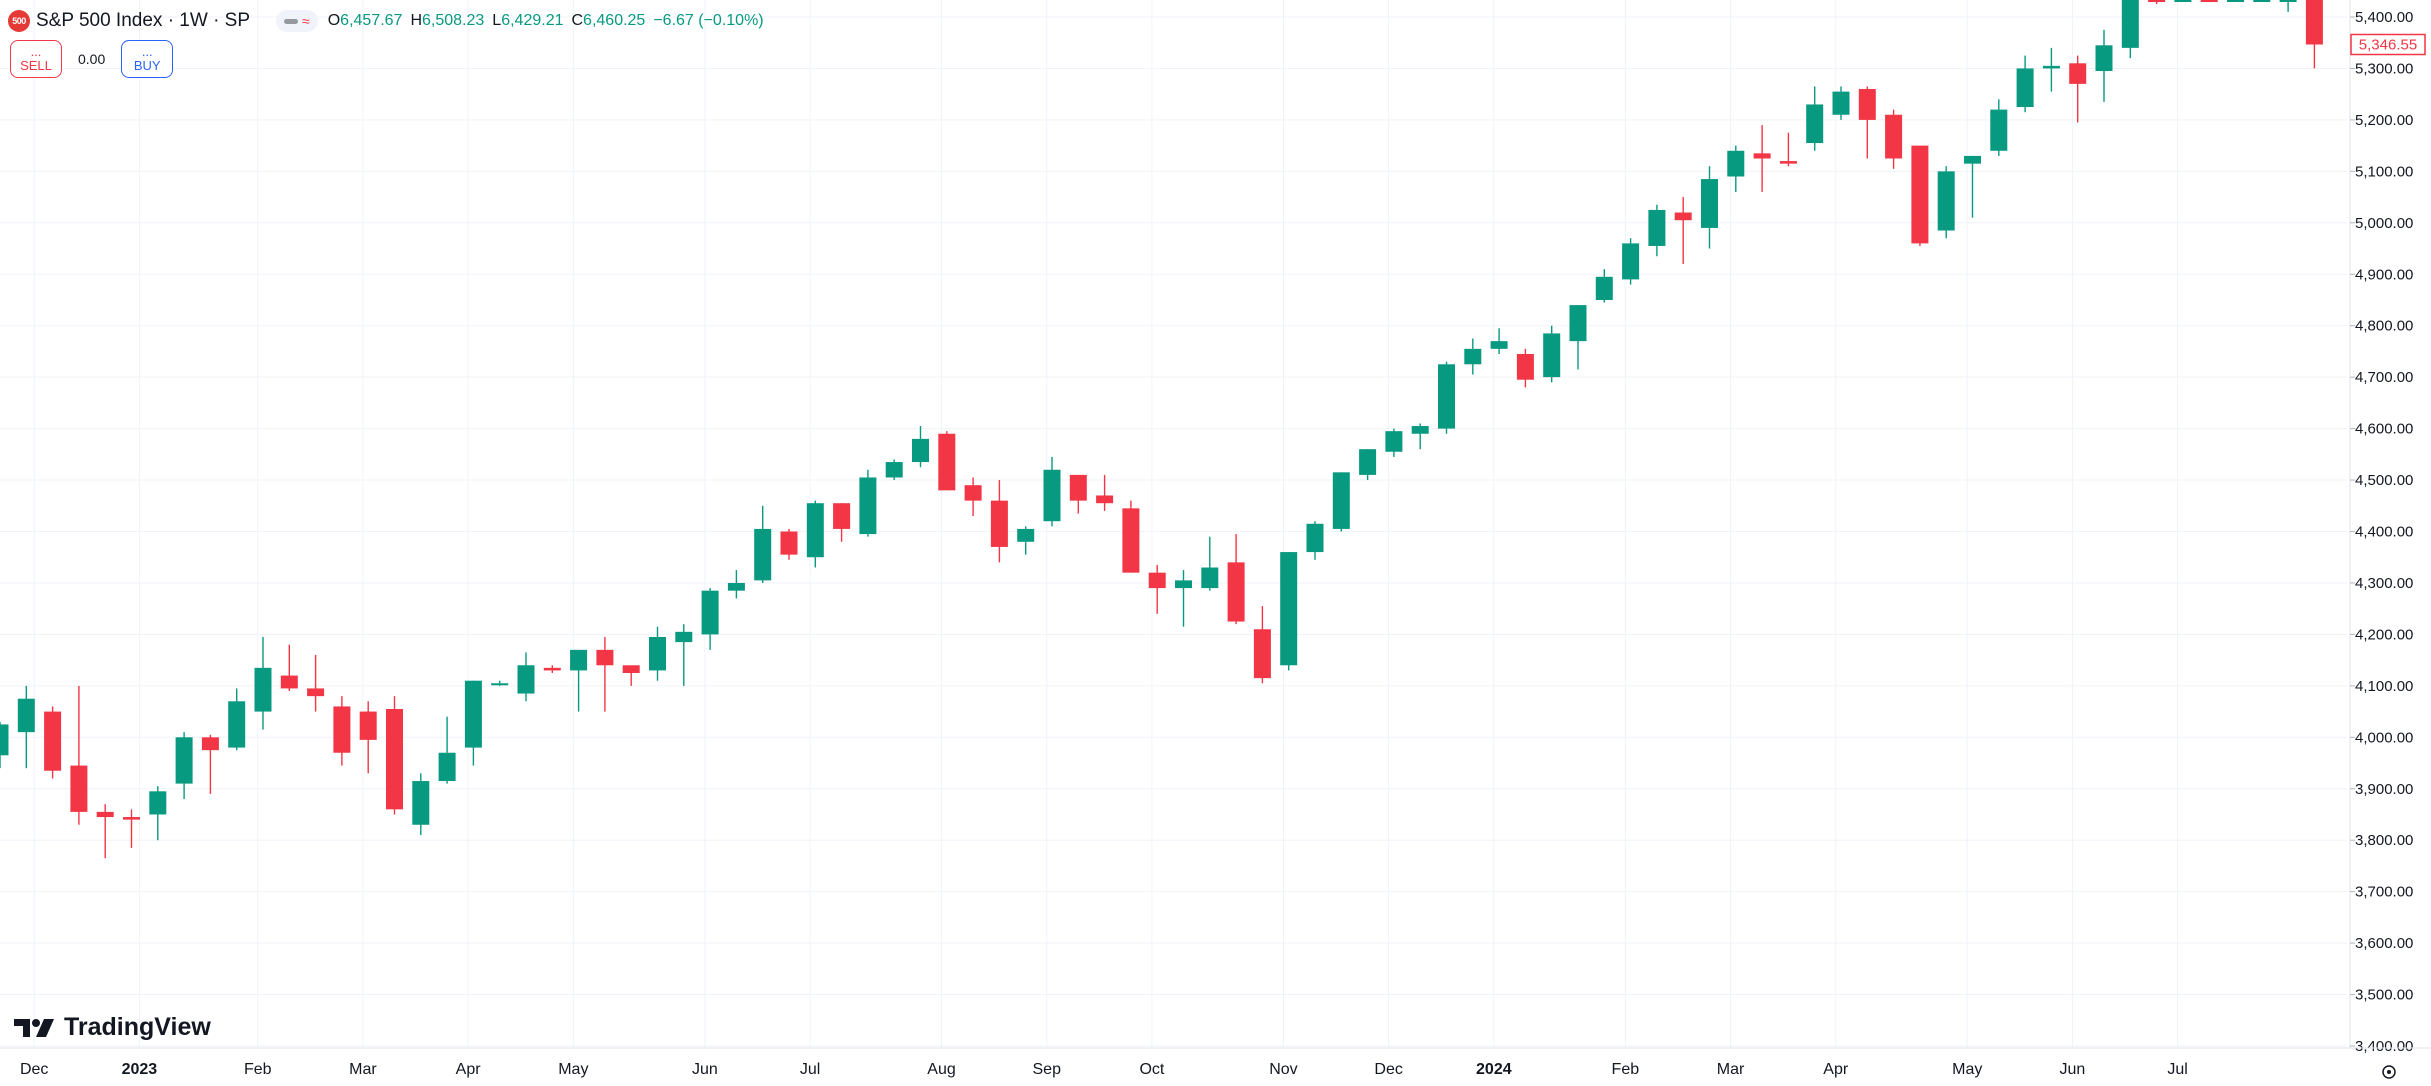 This screenshot has height=1086, width=2431. I want to click on buy-button: ... BUY, so click(147, 59).